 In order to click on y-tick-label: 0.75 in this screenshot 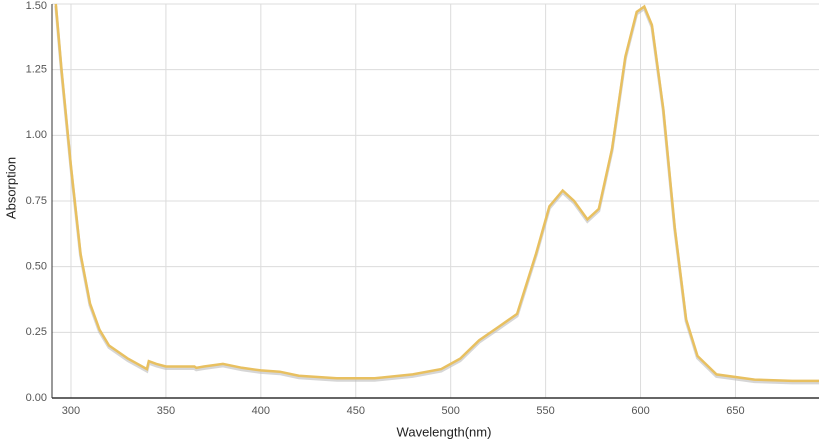, I will do `click(36, 201)`.